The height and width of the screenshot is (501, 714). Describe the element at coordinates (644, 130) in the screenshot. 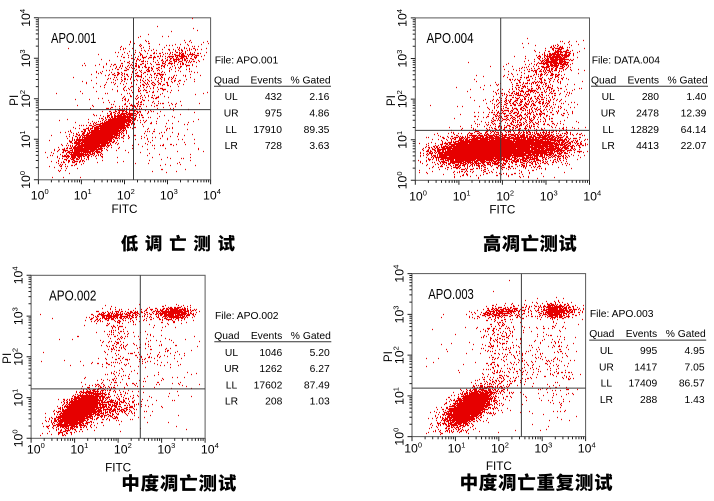

I see `svg-text: 12829` at that location.